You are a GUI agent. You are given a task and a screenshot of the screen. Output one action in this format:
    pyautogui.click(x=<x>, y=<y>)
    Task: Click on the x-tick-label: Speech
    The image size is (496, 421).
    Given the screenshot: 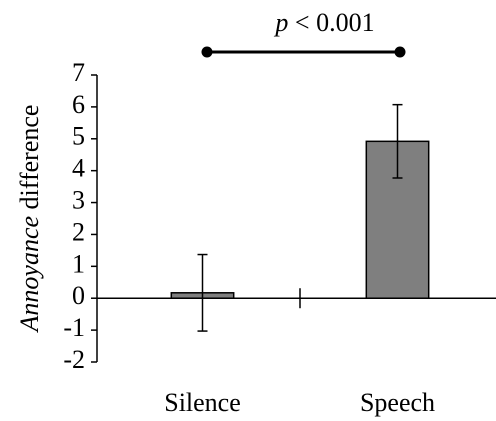 What is the action you would take?
    pyautogui.click(x=397, y=402)
    